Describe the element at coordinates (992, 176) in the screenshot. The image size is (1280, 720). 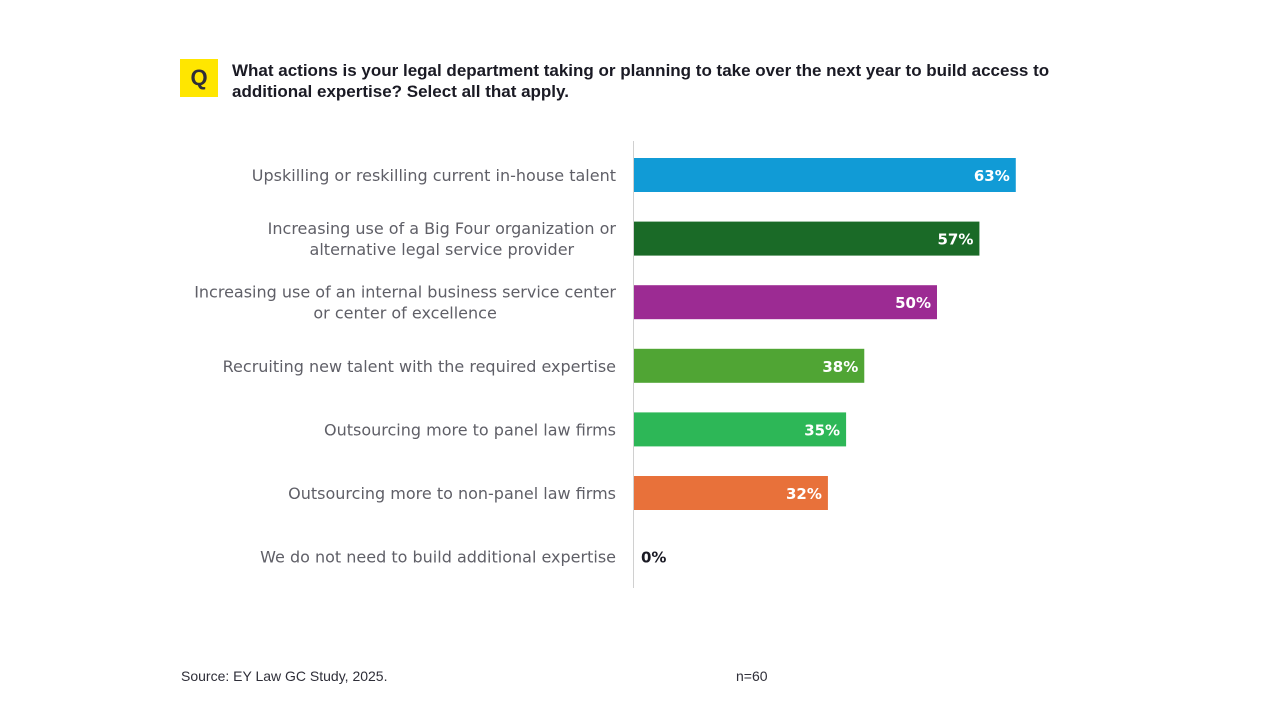
I see `value-label: 63%` at that location.